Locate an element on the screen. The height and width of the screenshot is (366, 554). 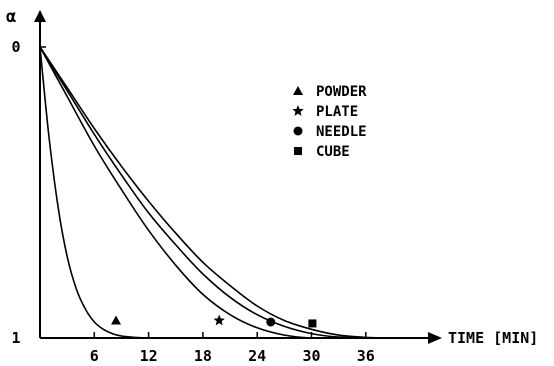
x-tick-label: 18 is located at coordinates (203, 356).